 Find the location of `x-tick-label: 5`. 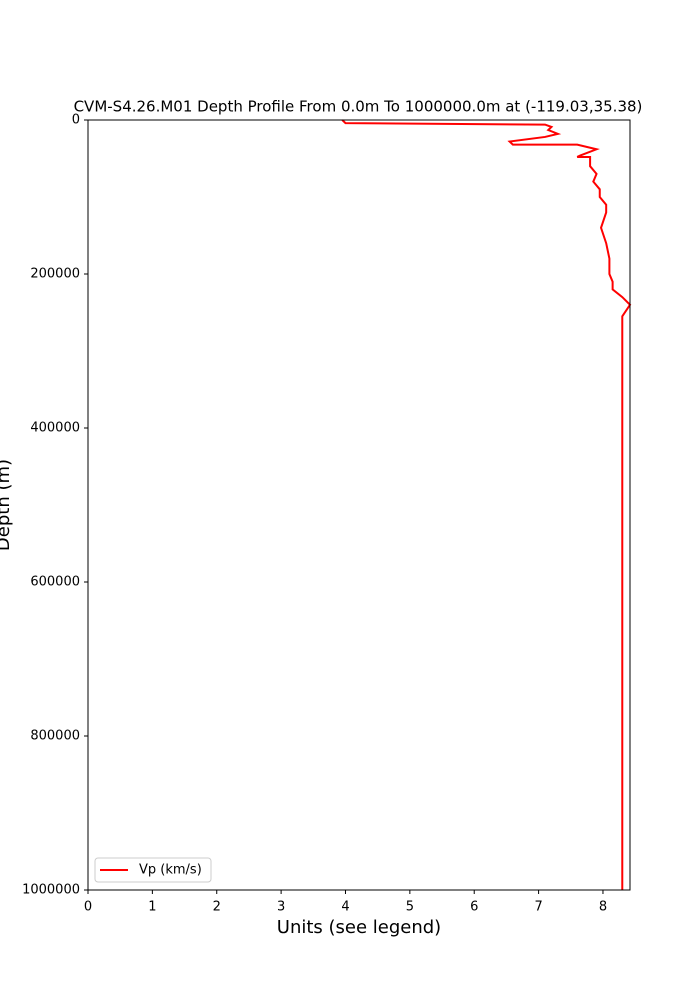

x-tick-label: 5 is located at coordinates (410, 907).